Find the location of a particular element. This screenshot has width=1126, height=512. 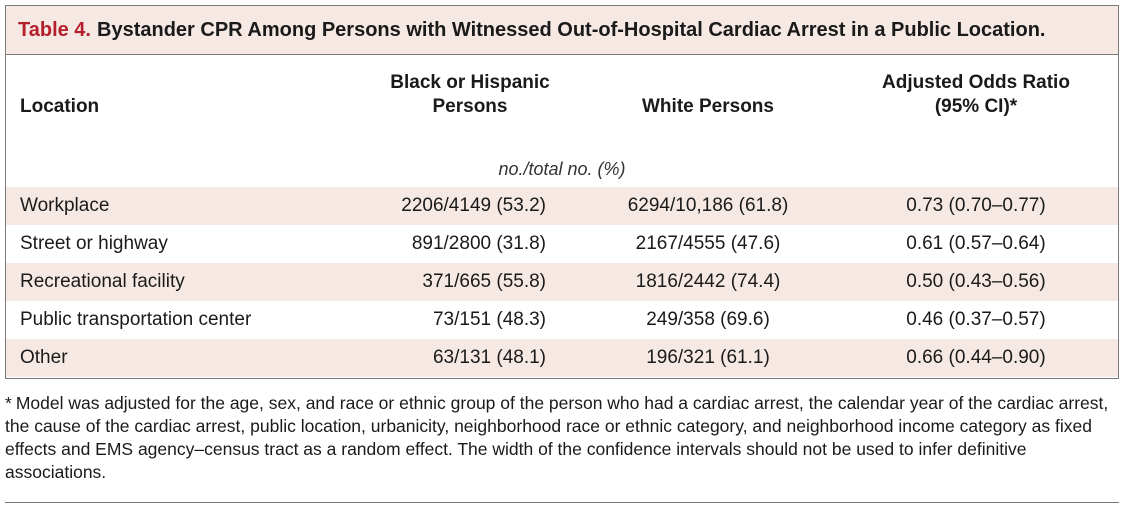

cell-black-hispanic: 73/151 (48.3) is located at coordinates (489, 319).